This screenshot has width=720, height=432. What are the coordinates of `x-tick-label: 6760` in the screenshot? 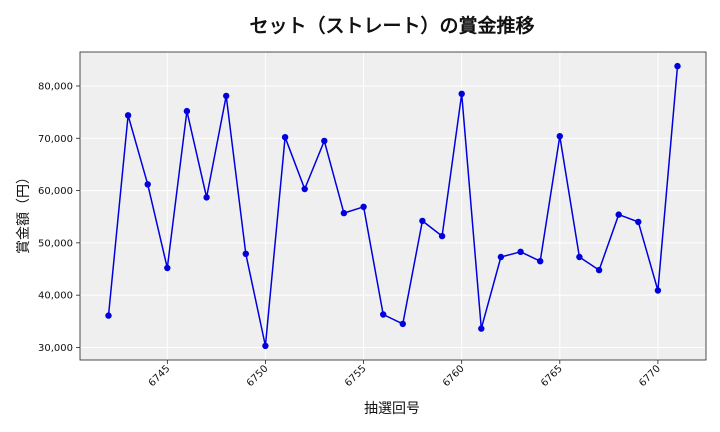 It's located at (454, 376).